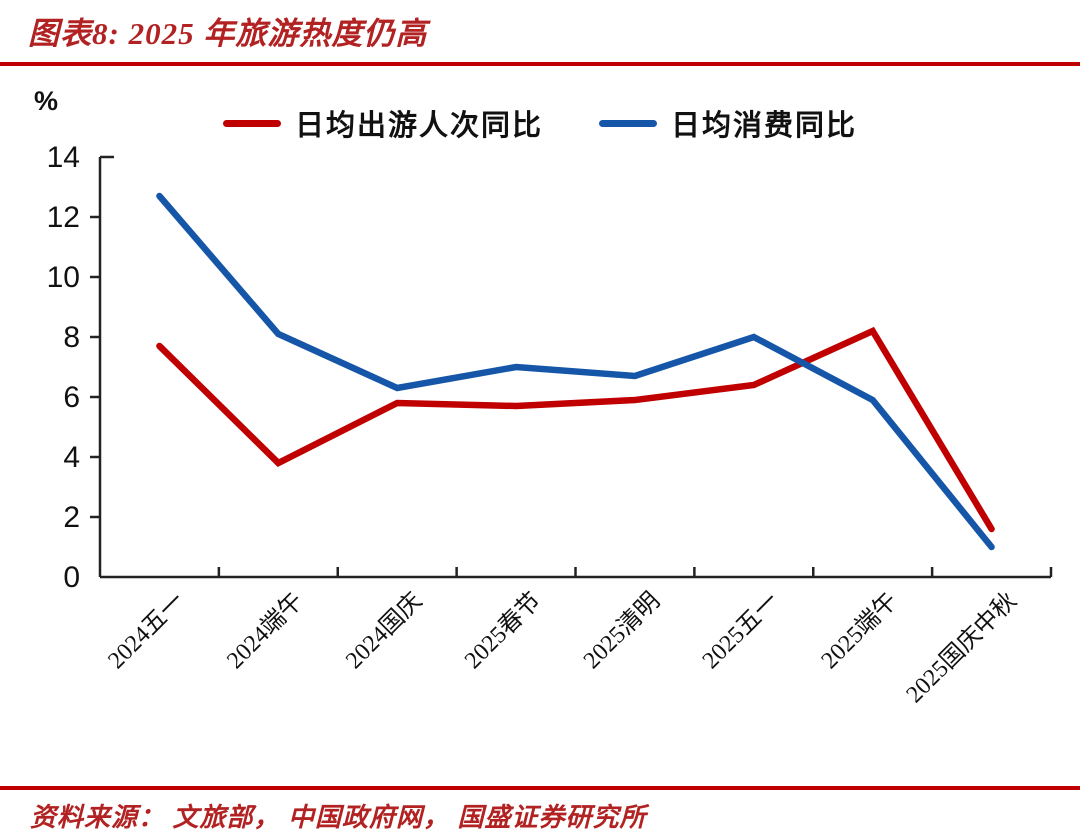  I want to click on x-axis-label: 2025清明, so click(621, 630).